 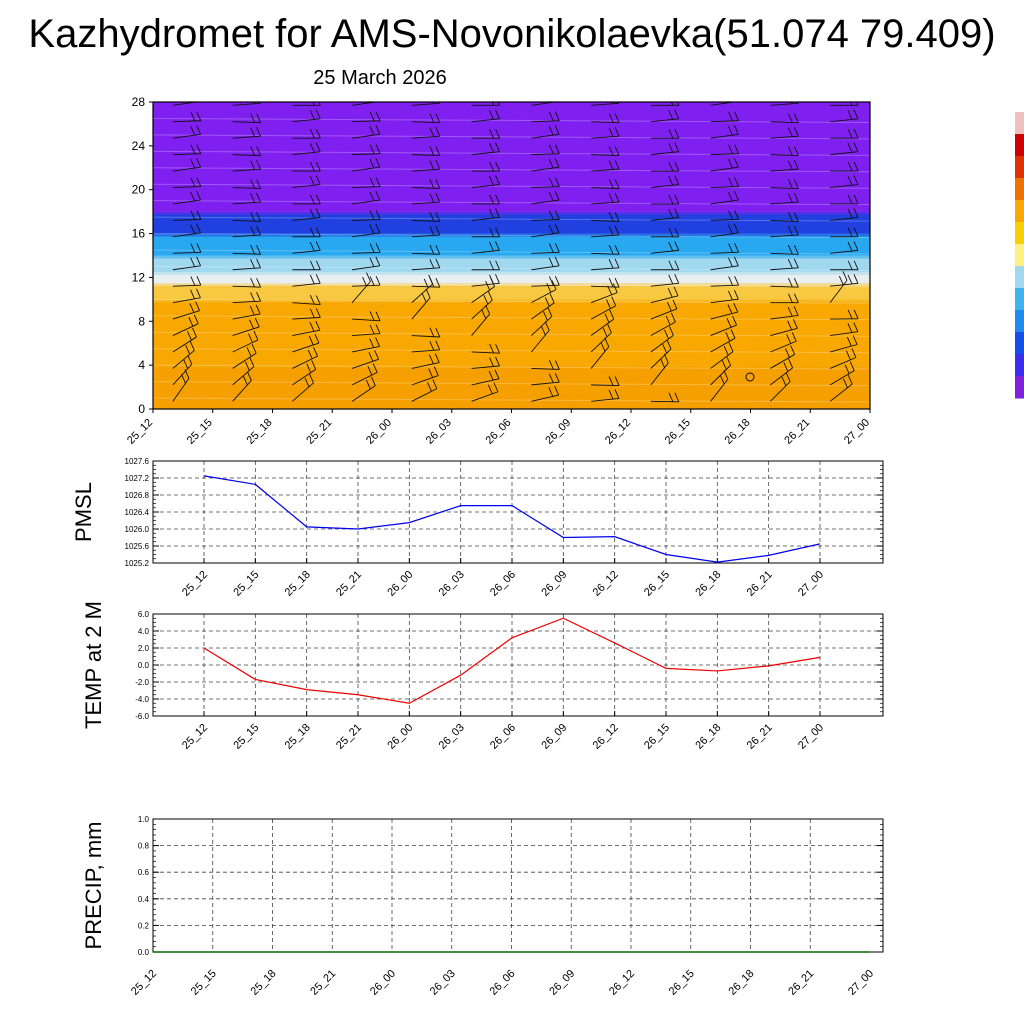 What do you see at coordinates (141, 365) in the screenshot?
I see `y-tick-label: 4` at bounding box center [141, 365].